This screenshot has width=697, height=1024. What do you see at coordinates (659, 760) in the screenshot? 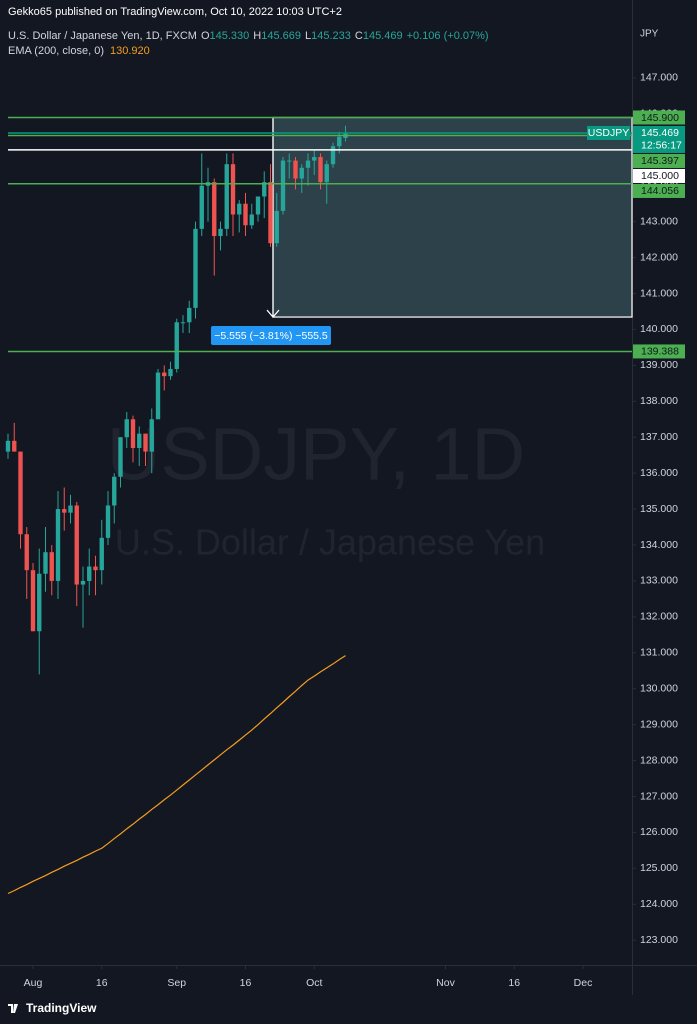
I see `y-tick-label: 128.000` at bounding box center [659, 760].